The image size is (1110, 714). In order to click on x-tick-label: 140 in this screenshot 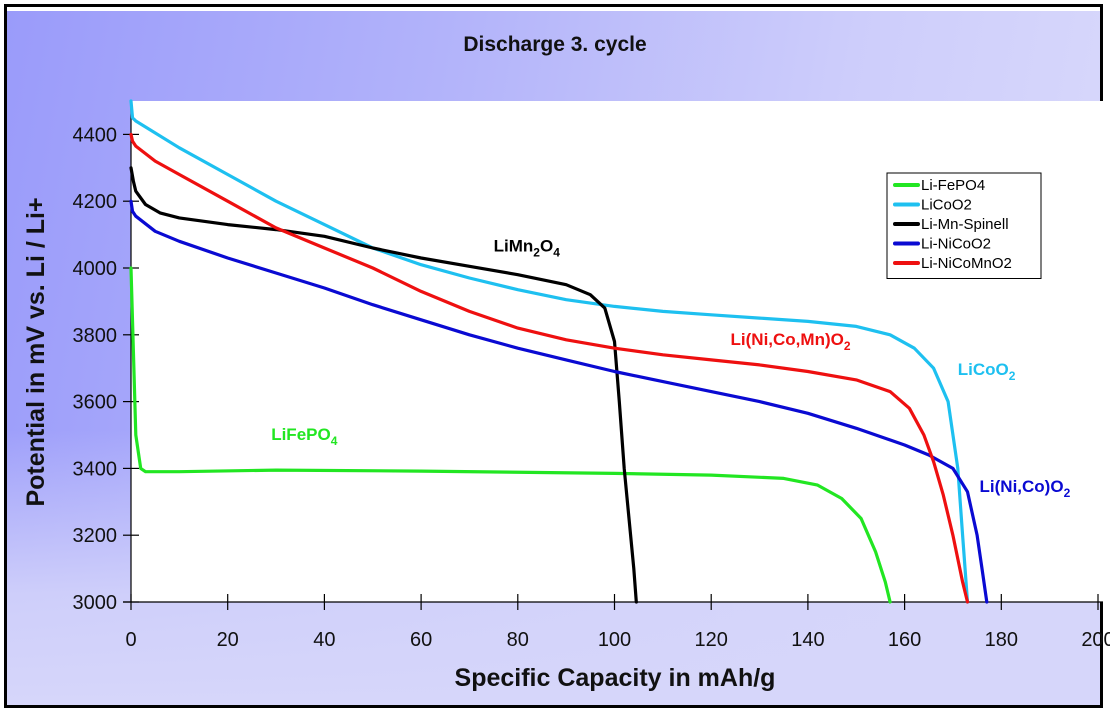, I will do `click(807, 640)`.